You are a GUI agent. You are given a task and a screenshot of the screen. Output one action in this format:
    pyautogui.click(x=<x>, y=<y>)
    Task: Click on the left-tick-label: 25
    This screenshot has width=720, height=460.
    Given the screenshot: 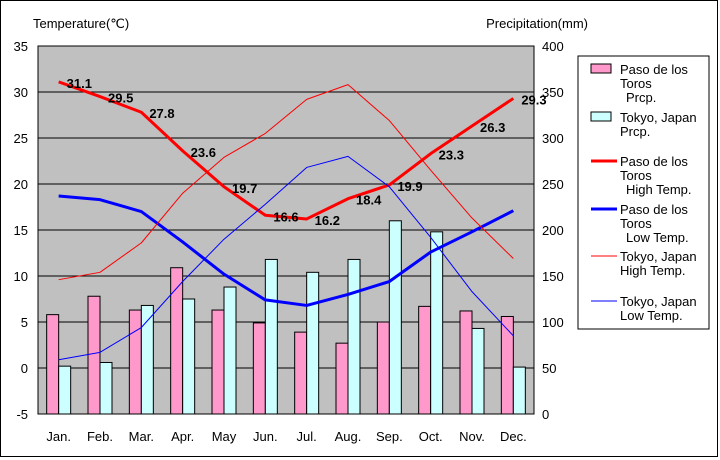 What is the action you would take?
    pyautogui.click(x=21, y=138)
    